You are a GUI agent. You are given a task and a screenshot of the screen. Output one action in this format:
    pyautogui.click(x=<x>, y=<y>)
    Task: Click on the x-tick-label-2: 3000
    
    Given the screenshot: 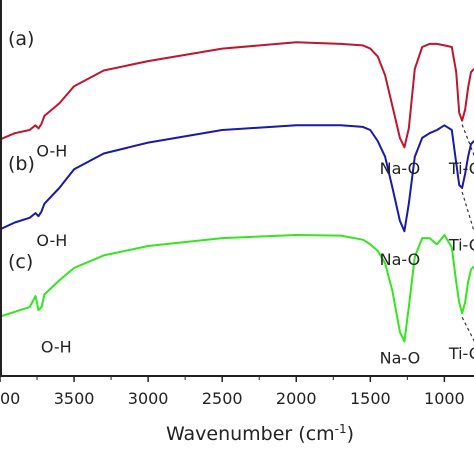 What is the action you would take?
    pyautogui.click(x=148, y=398)
    